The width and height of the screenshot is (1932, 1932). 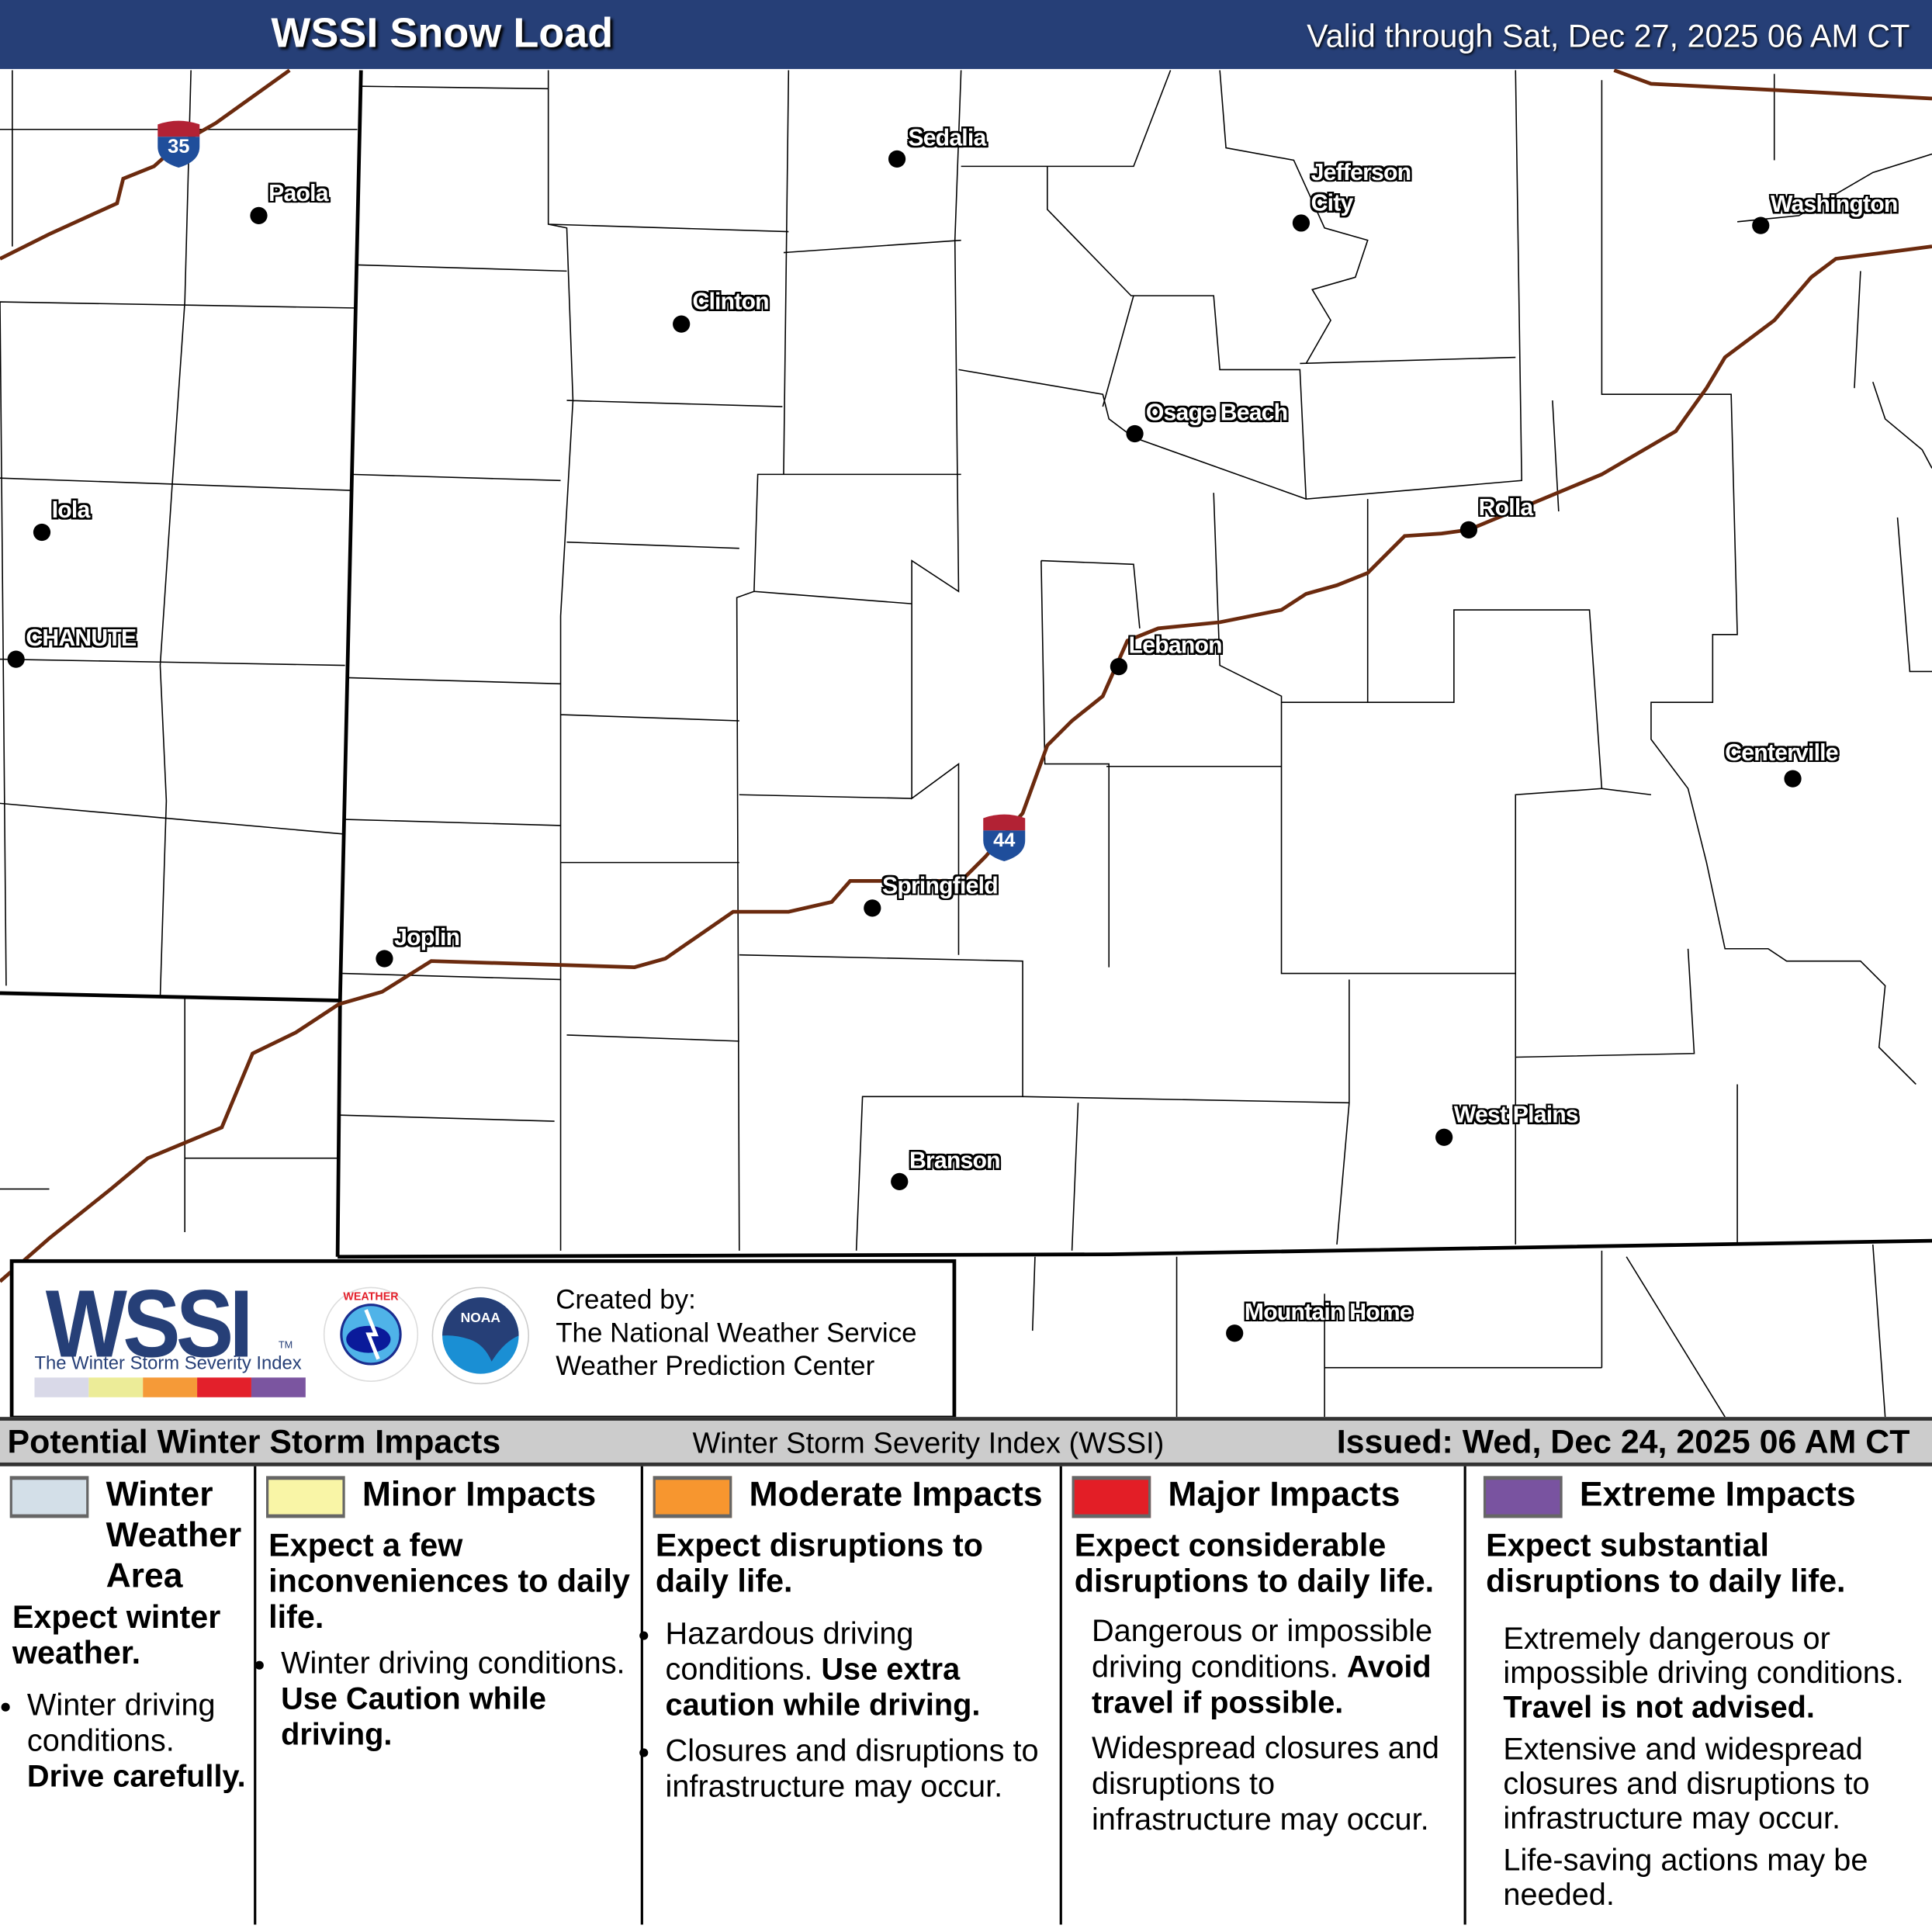 I want to click on noaa-logo-icon: NOAA, so click(x=480, y=1335).